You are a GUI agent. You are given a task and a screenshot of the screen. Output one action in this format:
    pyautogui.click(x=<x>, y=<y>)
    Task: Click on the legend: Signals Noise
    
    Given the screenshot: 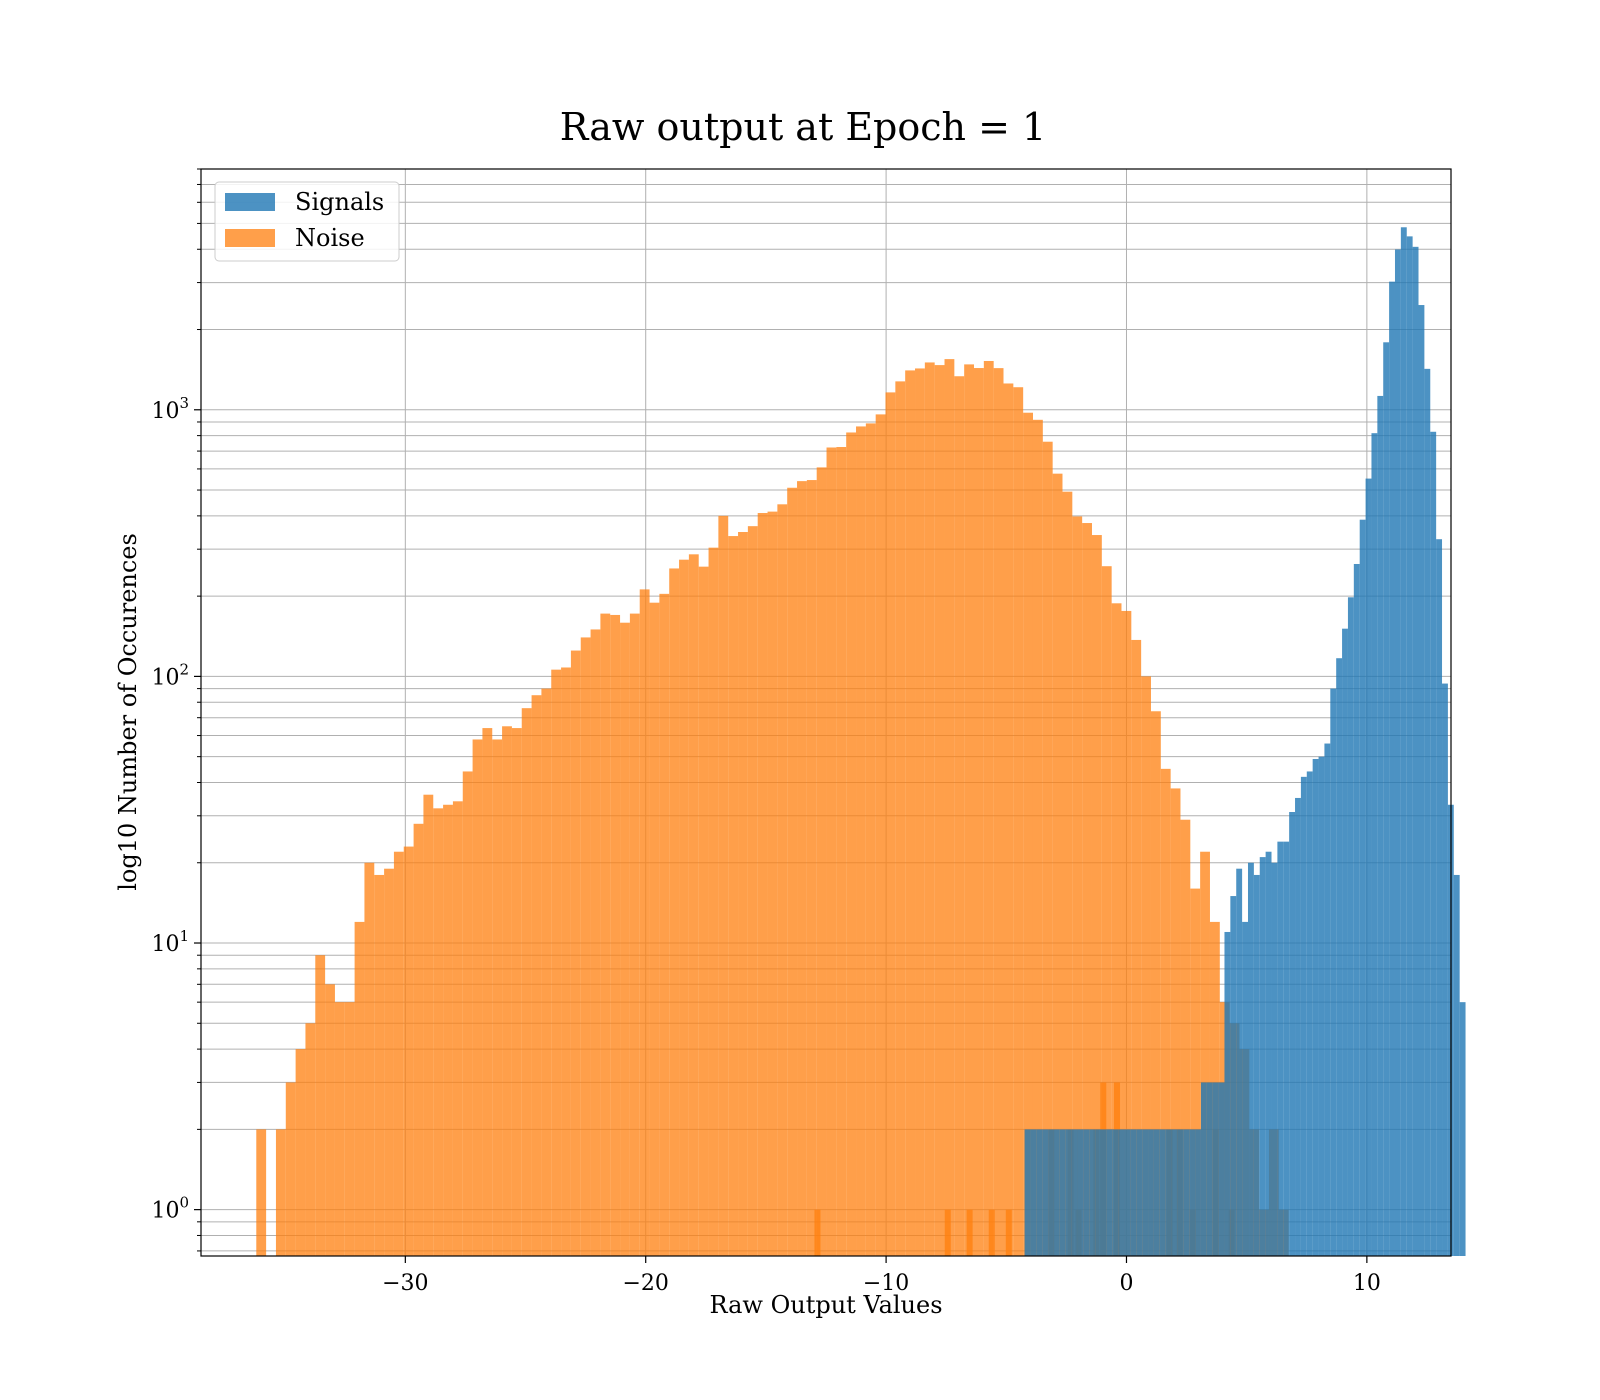 What is the action you would take?
    pyautogui.click(x=307, y=221)
    